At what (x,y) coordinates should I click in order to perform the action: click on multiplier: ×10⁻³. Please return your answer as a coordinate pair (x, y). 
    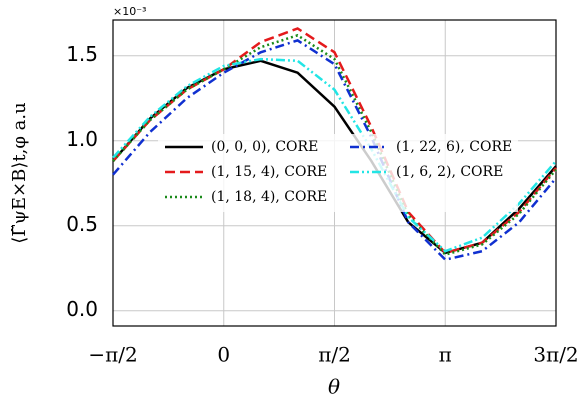
    Looking at the image, I should click on (129, 11).